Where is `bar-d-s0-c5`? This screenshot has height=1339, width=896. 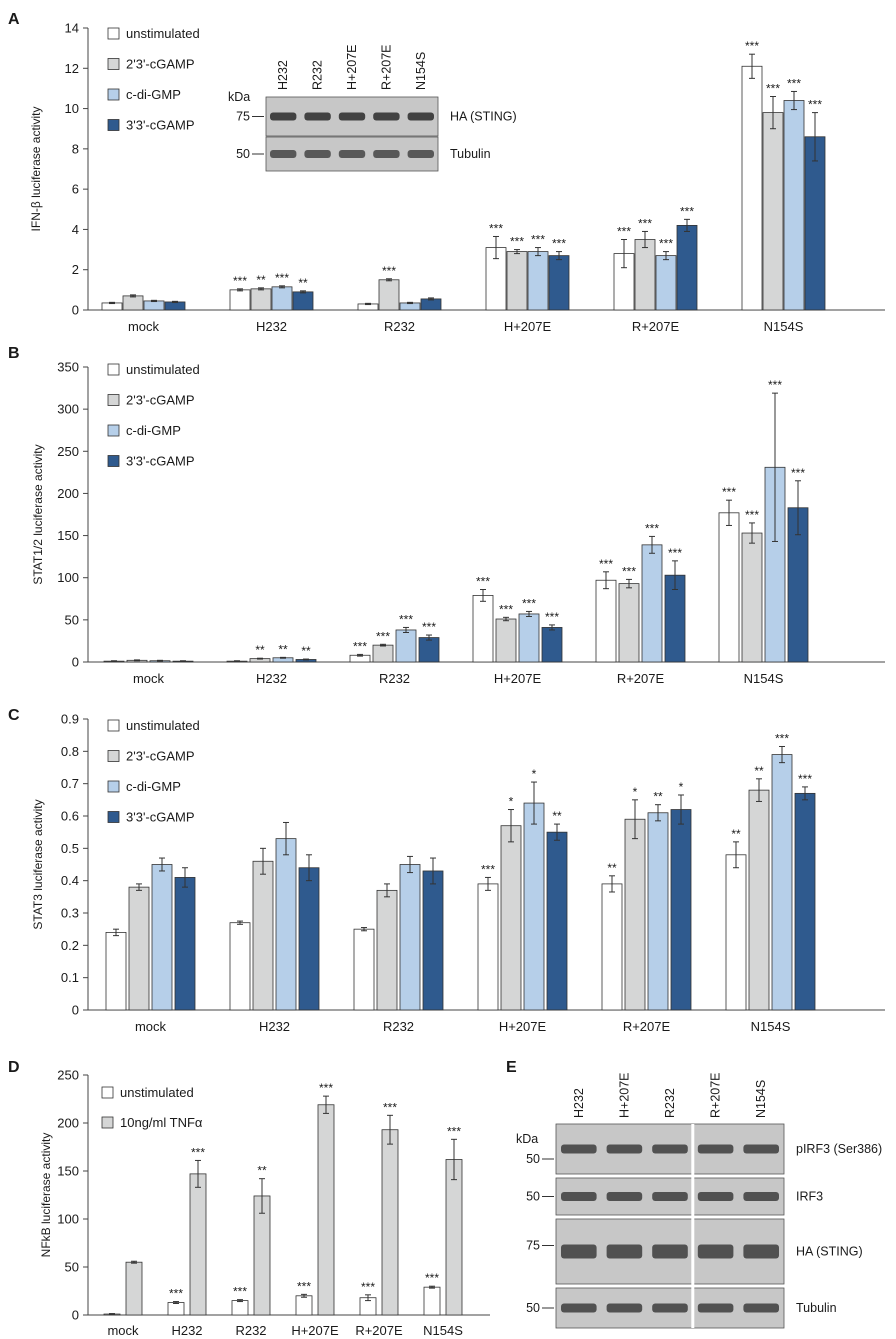 bar-d-s0-c5 is located at coordinates (432, 1301).